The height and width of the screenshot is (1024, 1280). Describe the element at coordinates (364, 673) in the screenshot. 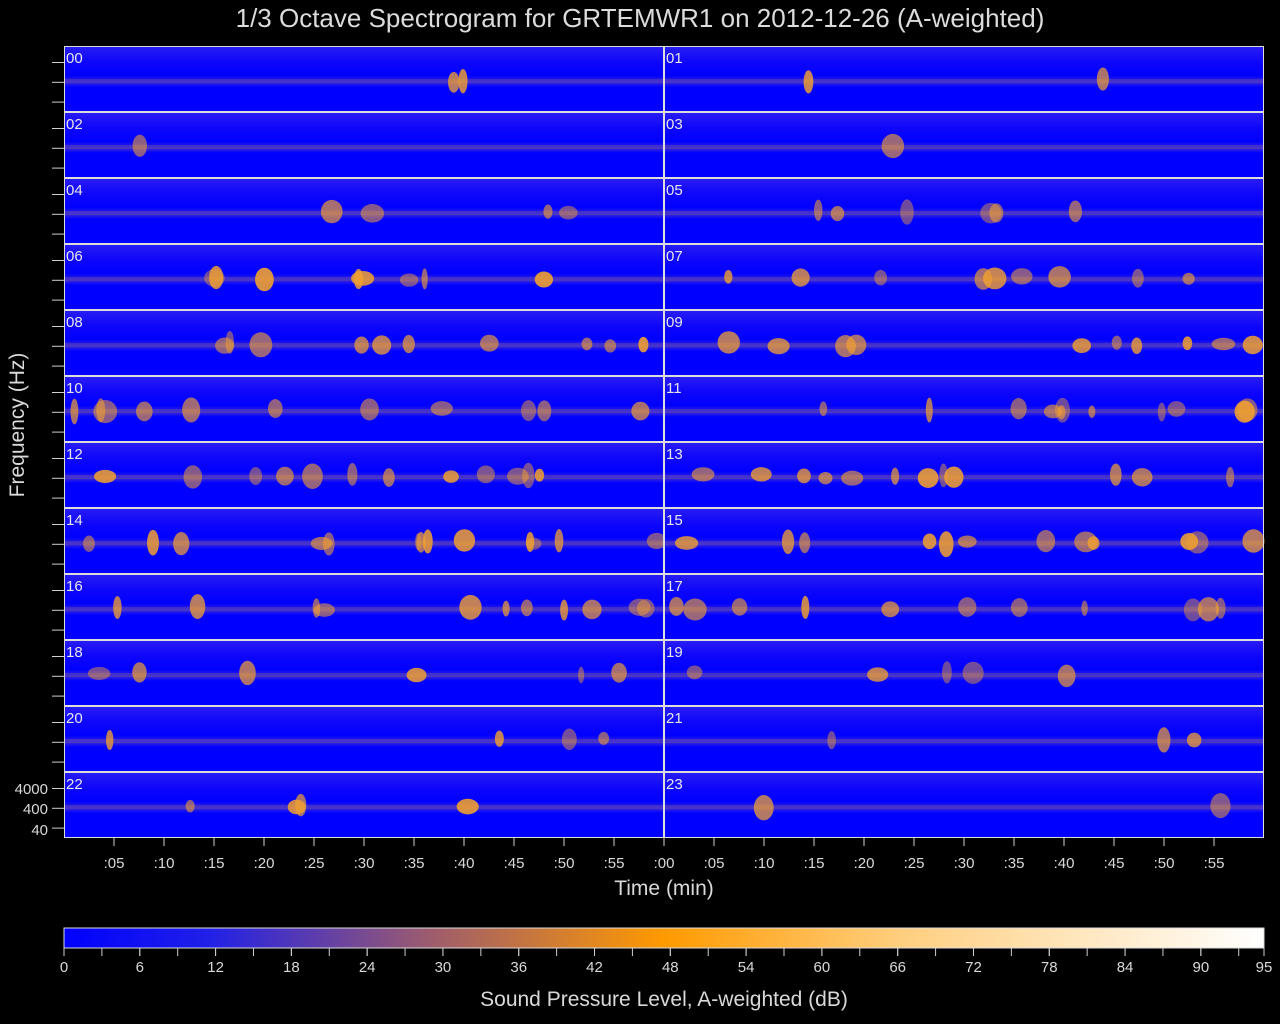

I see `hour-panel-18: 18` at that location.